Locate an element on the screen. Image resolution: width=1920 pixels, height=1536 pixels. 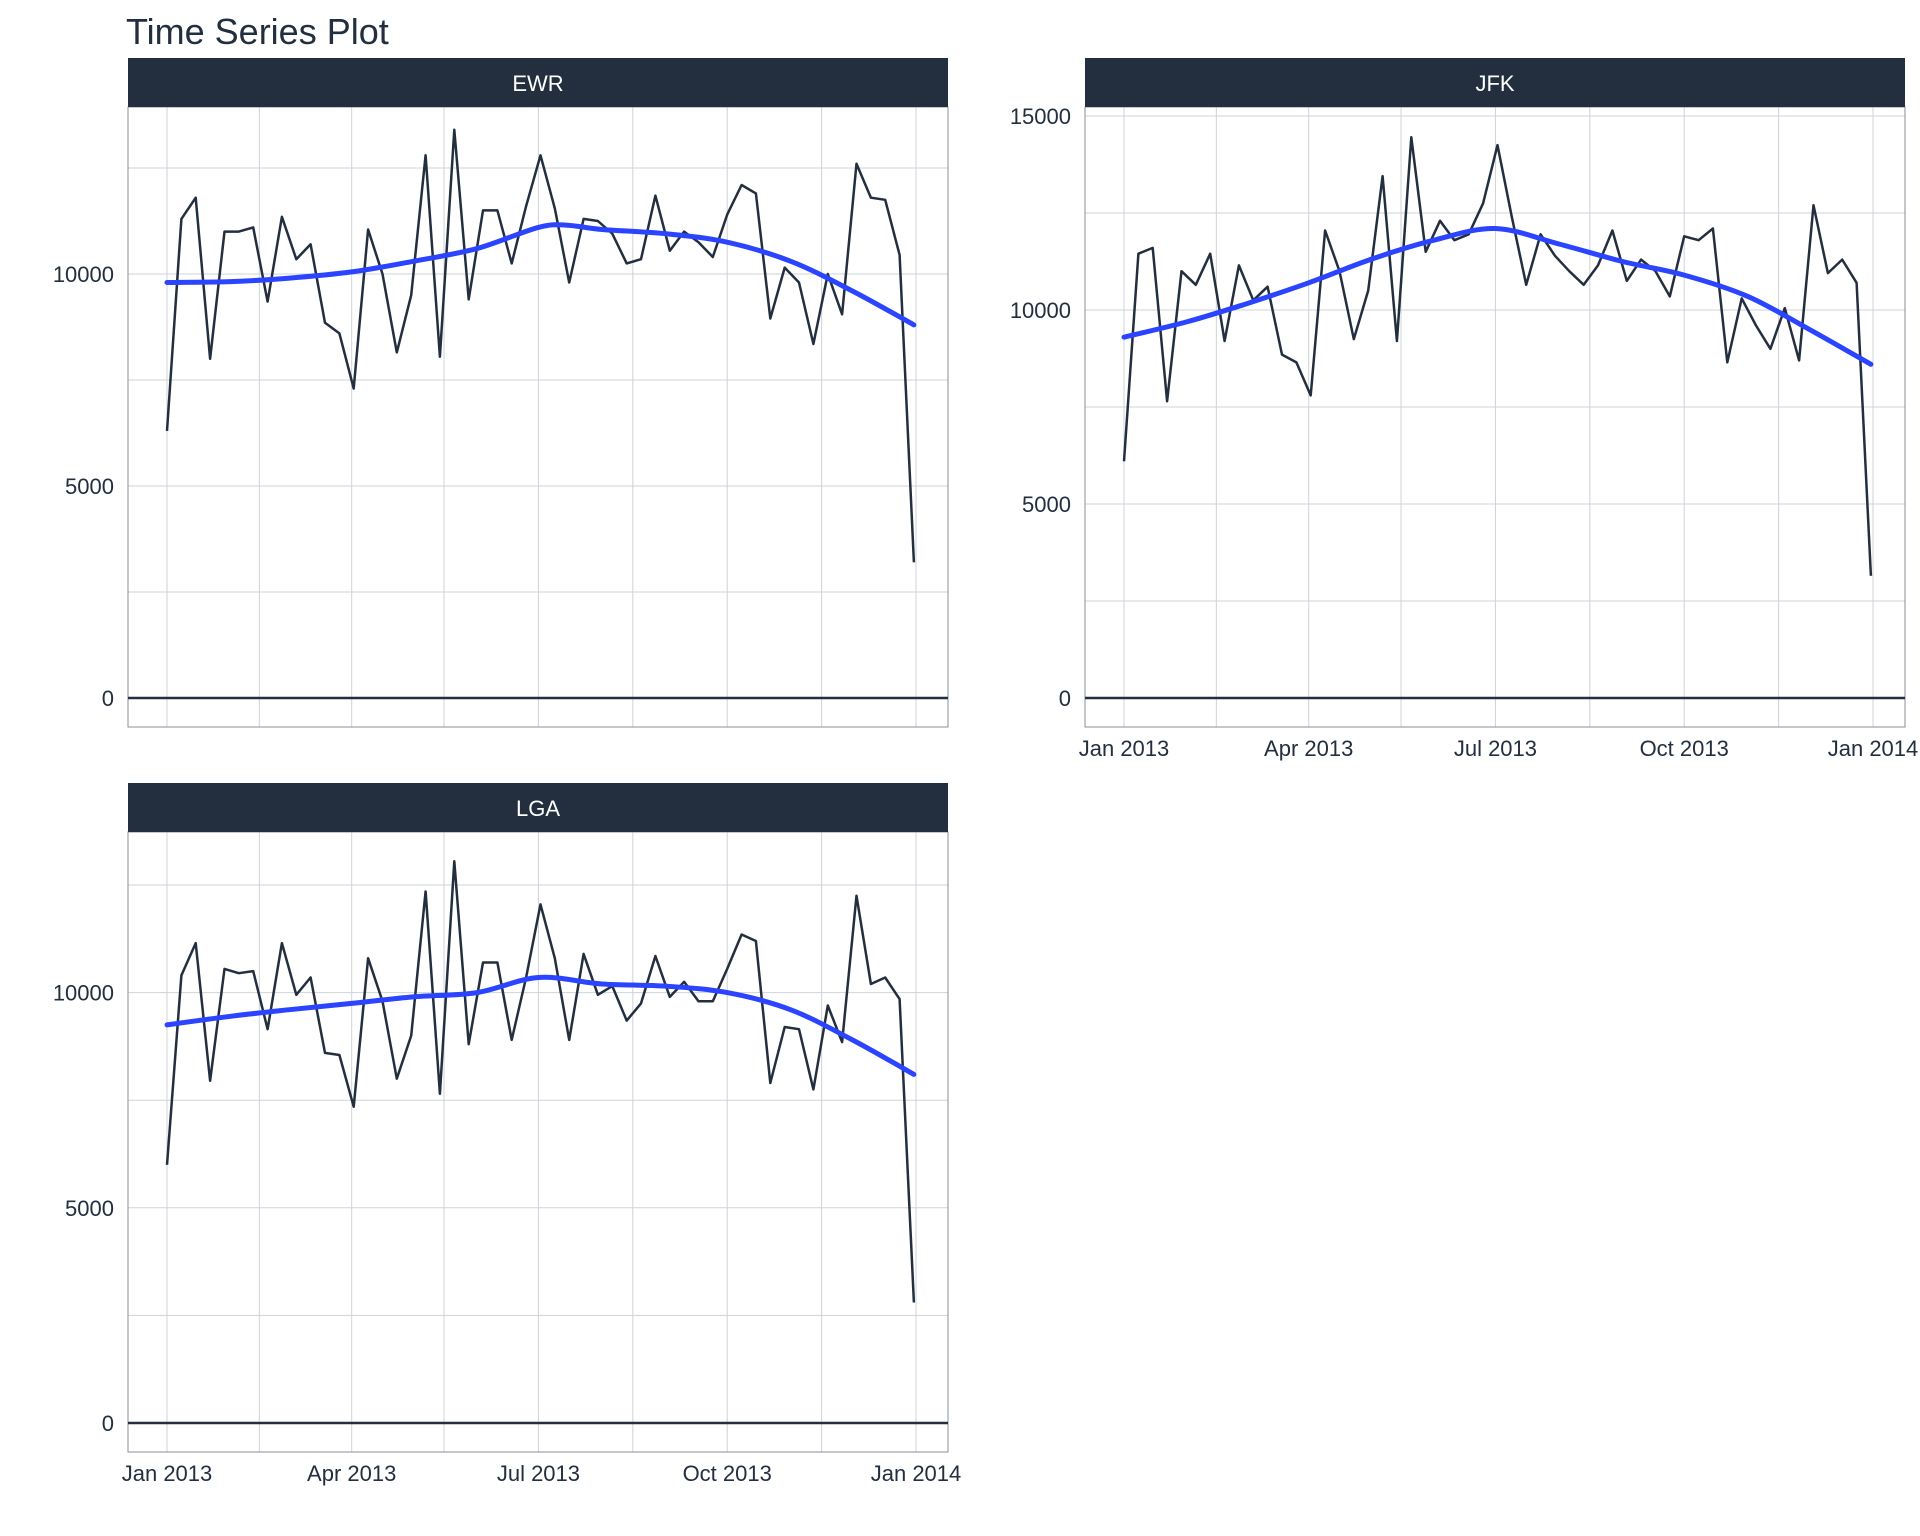
facet-strip-label: LGA is located at coordinates (538, 808).